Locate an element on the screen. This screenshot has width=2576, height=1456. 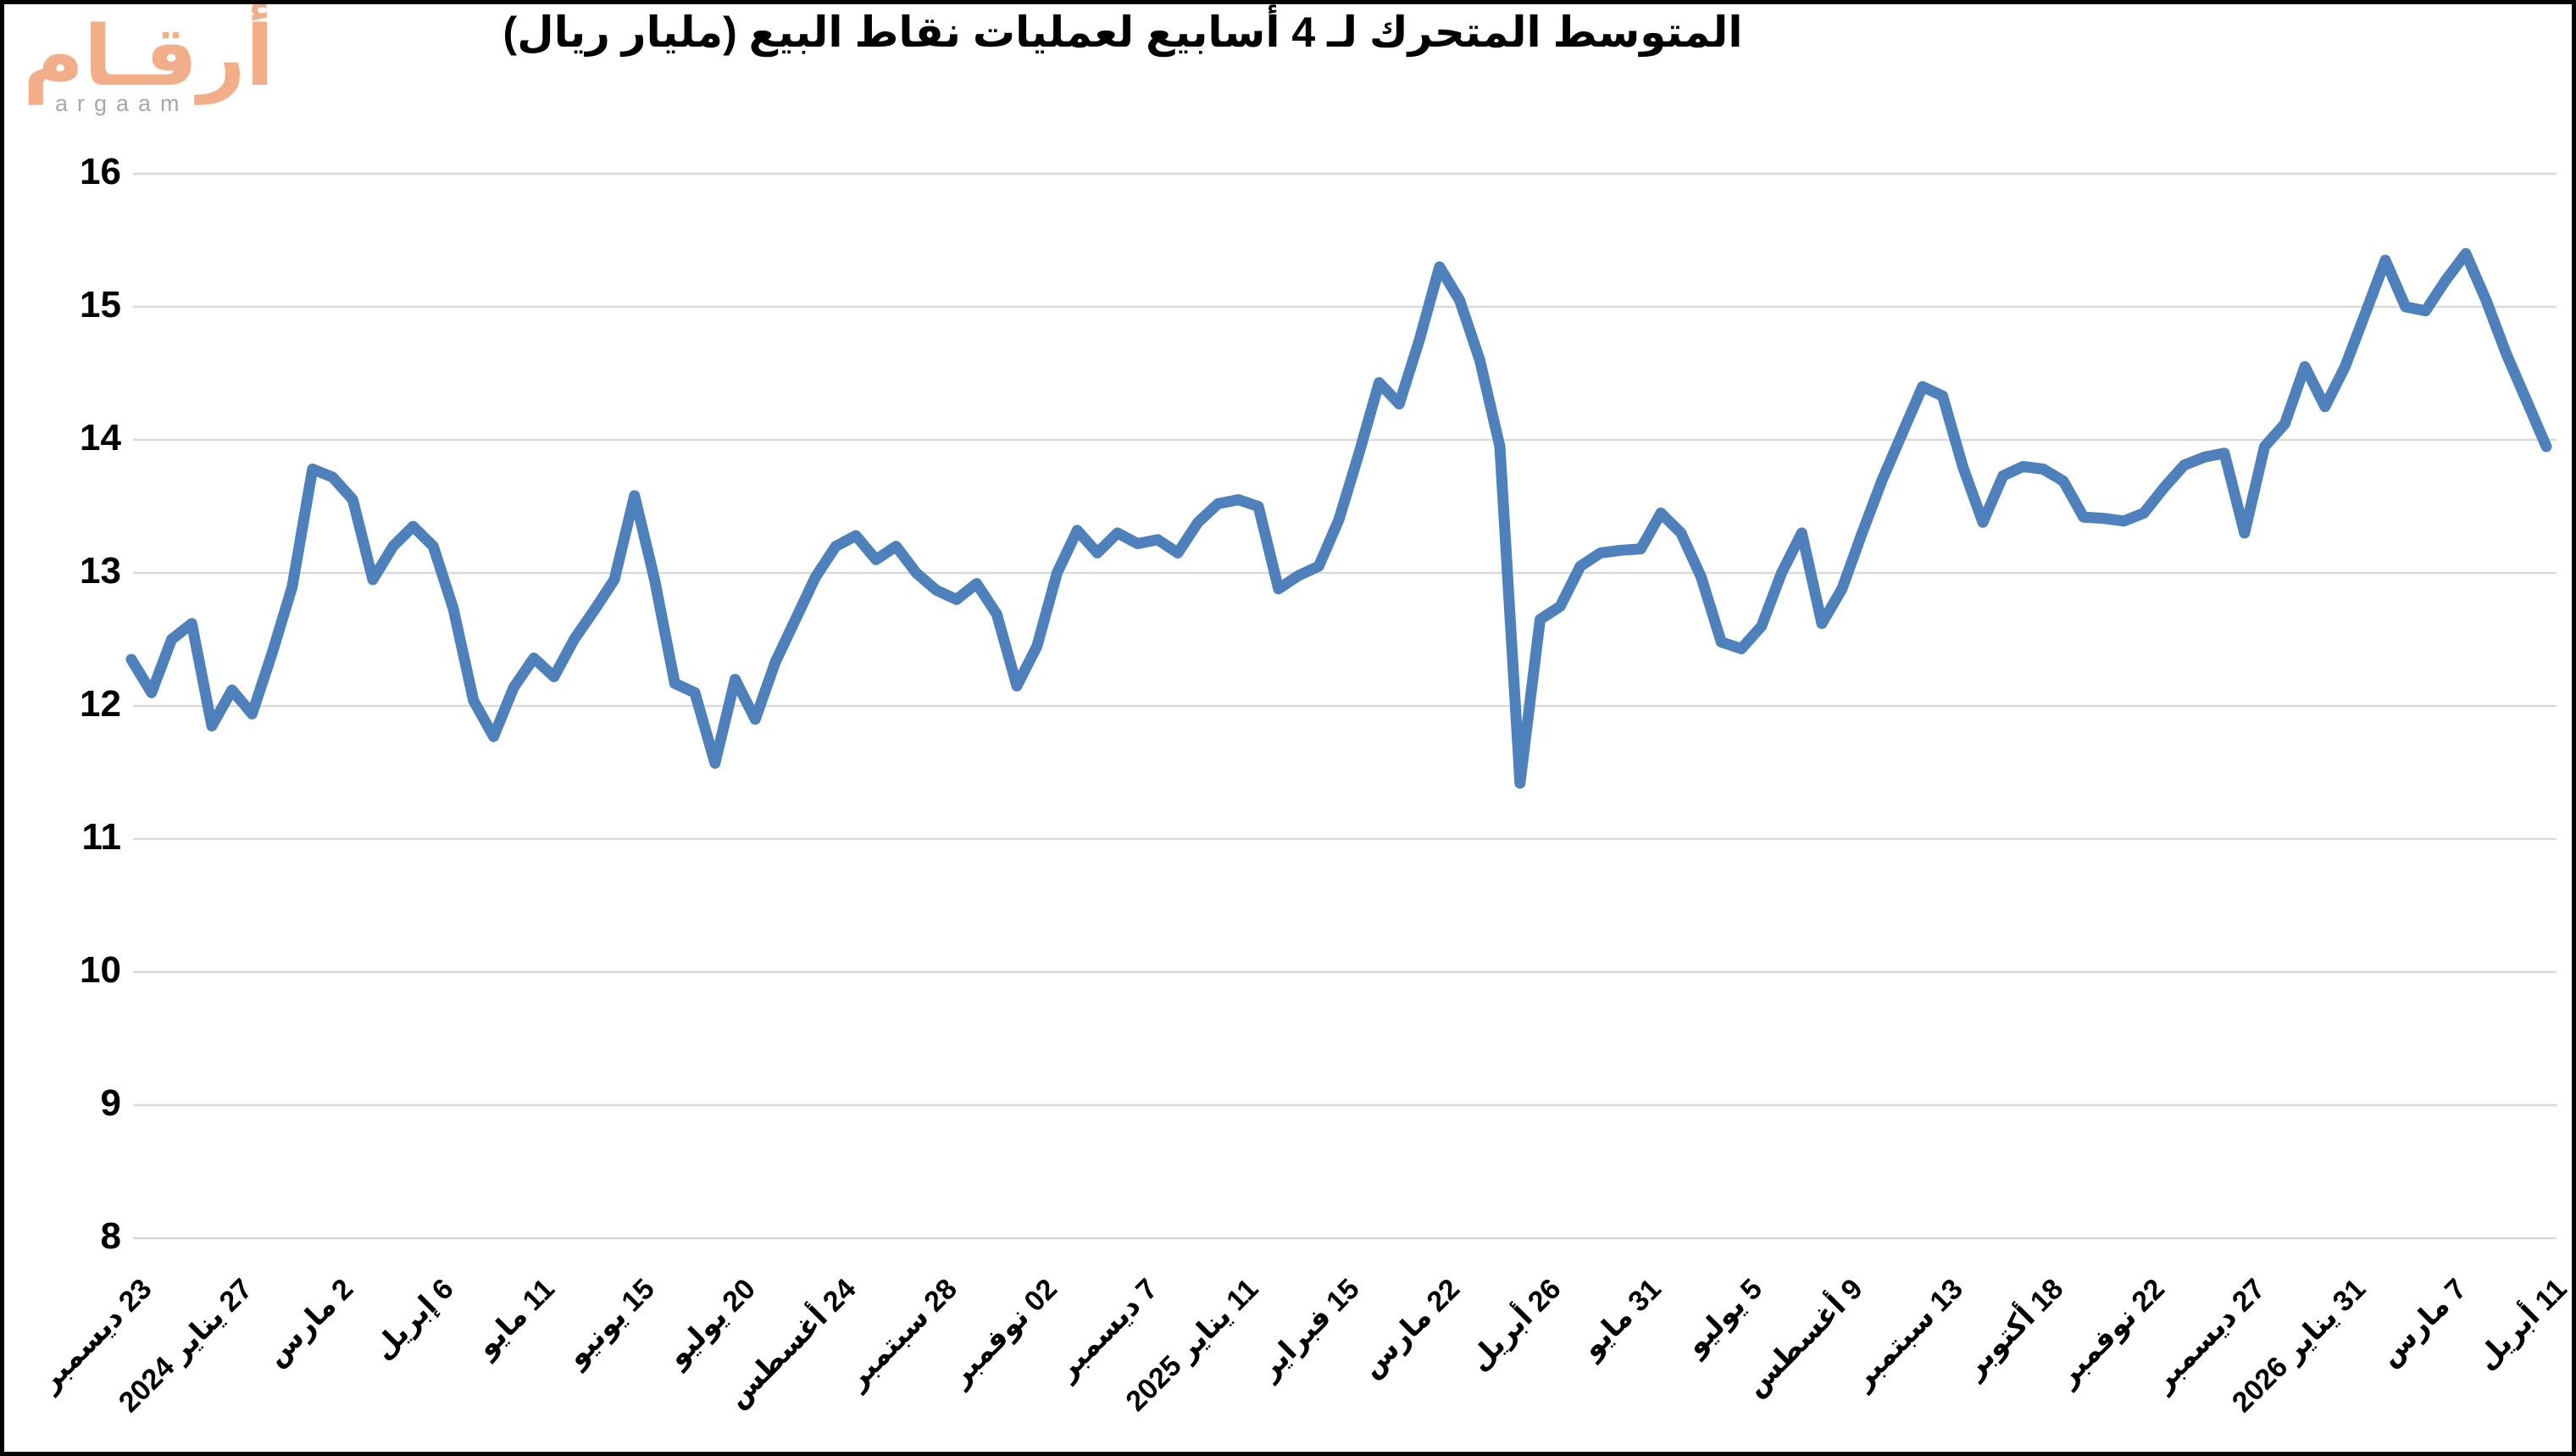
y-axis-tick-label-10: 10 is located at coordinates (100, 970).